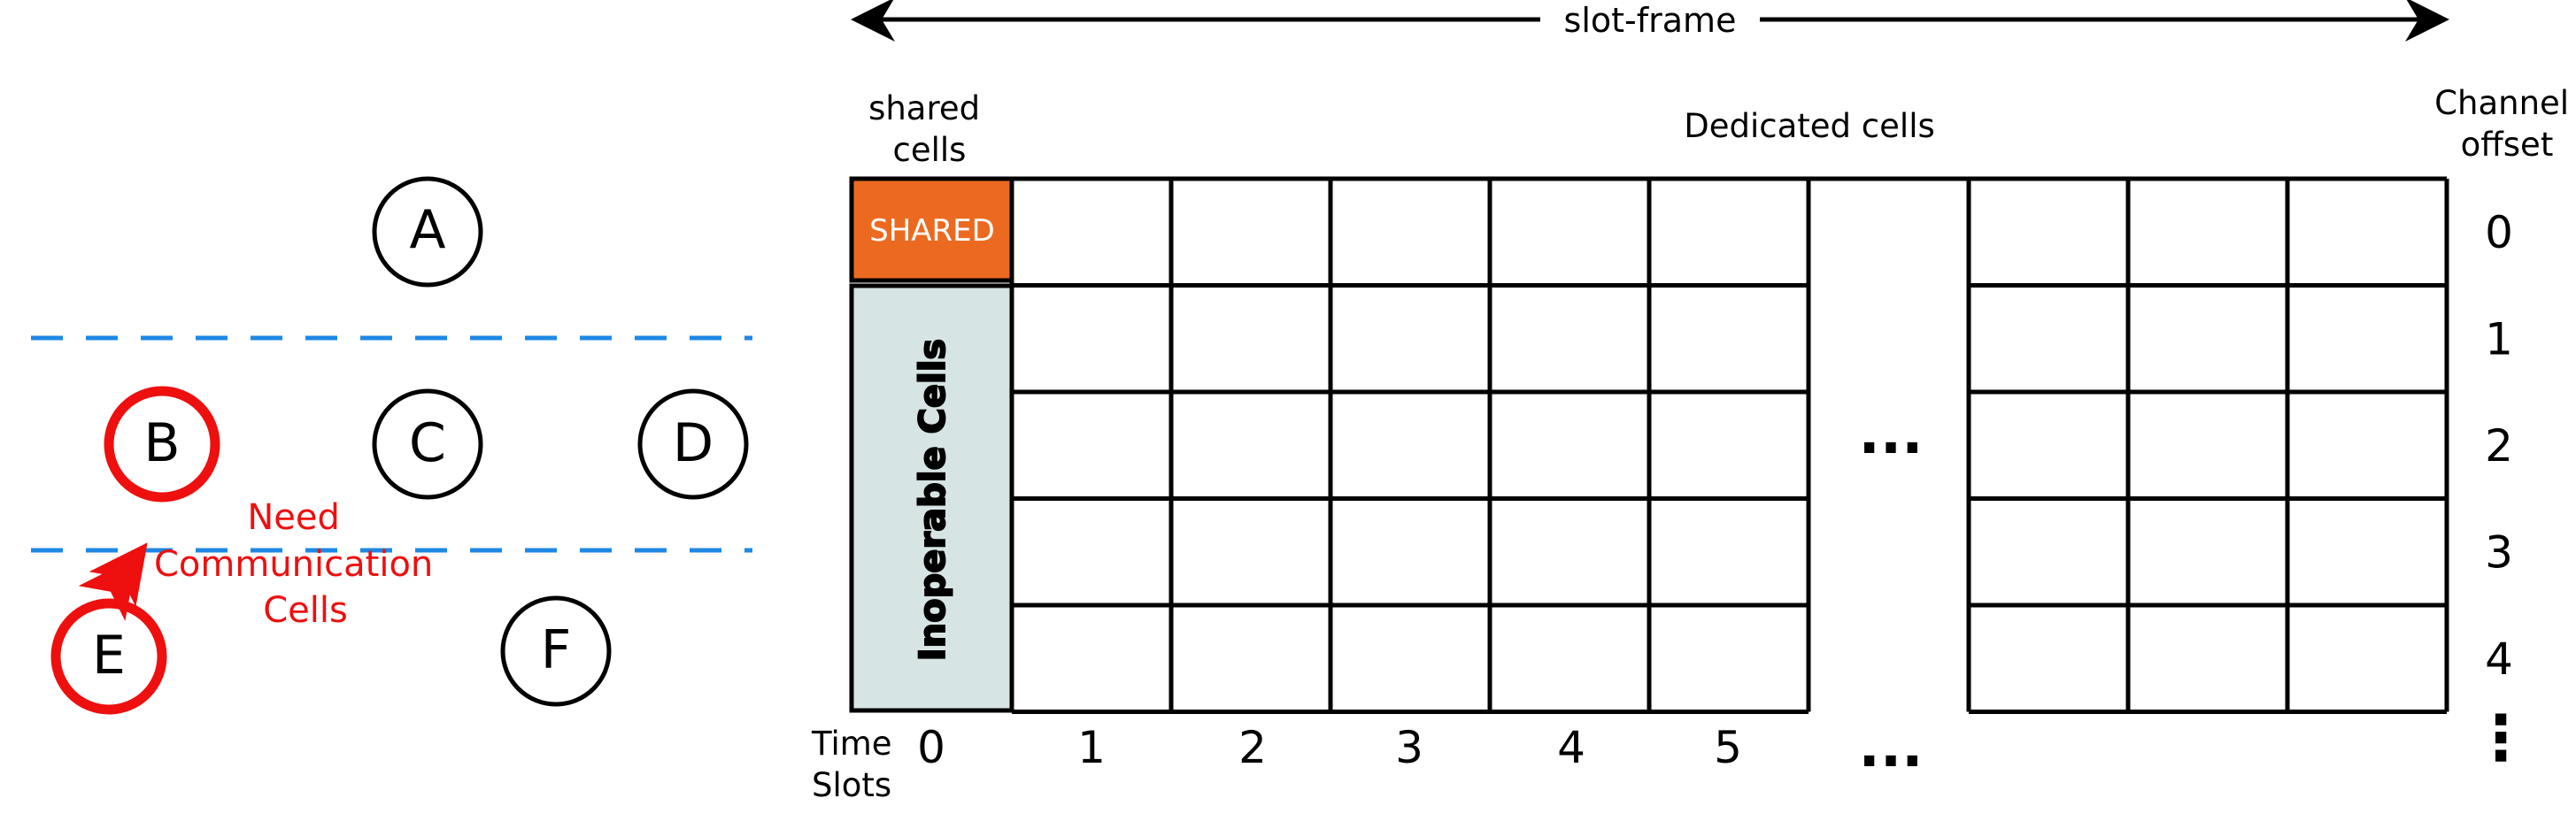 The image size is (2576, 829). What do you see at coordinates (2499, 339) in the screenshot?
I see `channel-offset-1: 1` at bounding box center [2499, 339].